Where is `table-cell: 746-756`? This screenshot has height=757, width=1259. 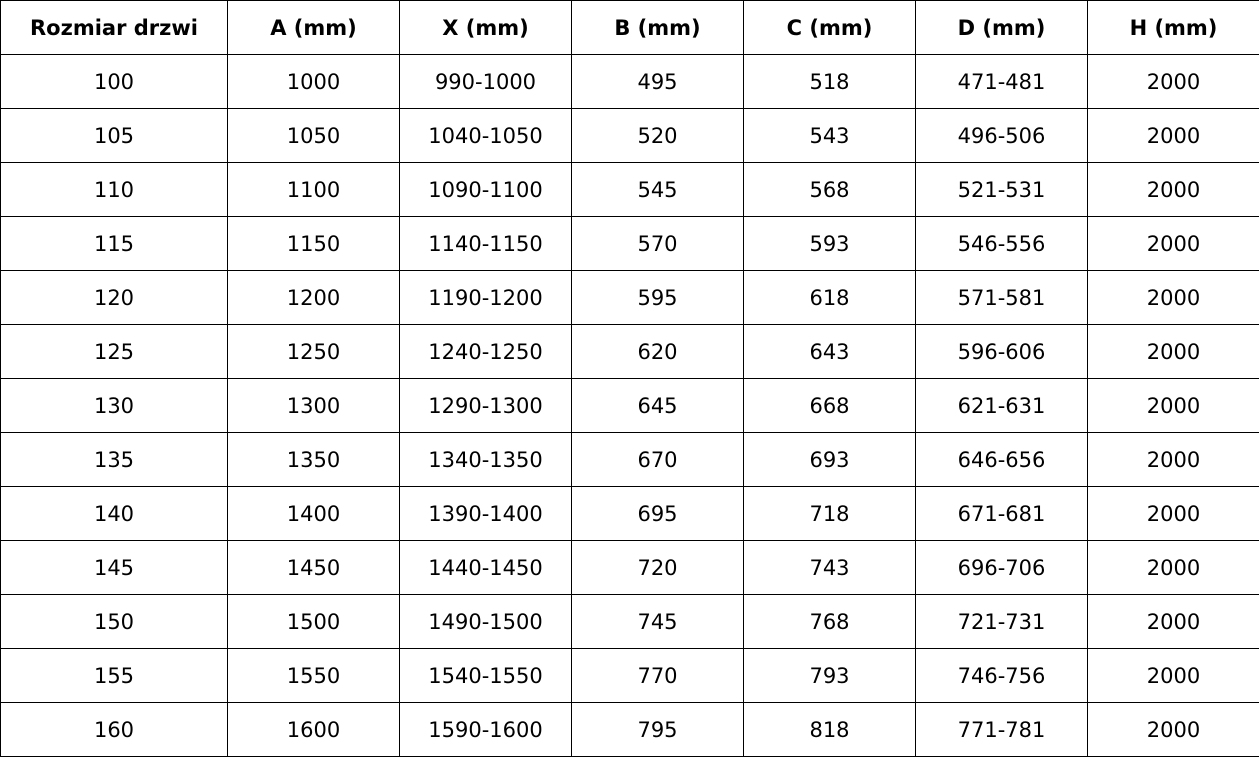 table-cell: 746-756 is located at coordinates (1001, 675).